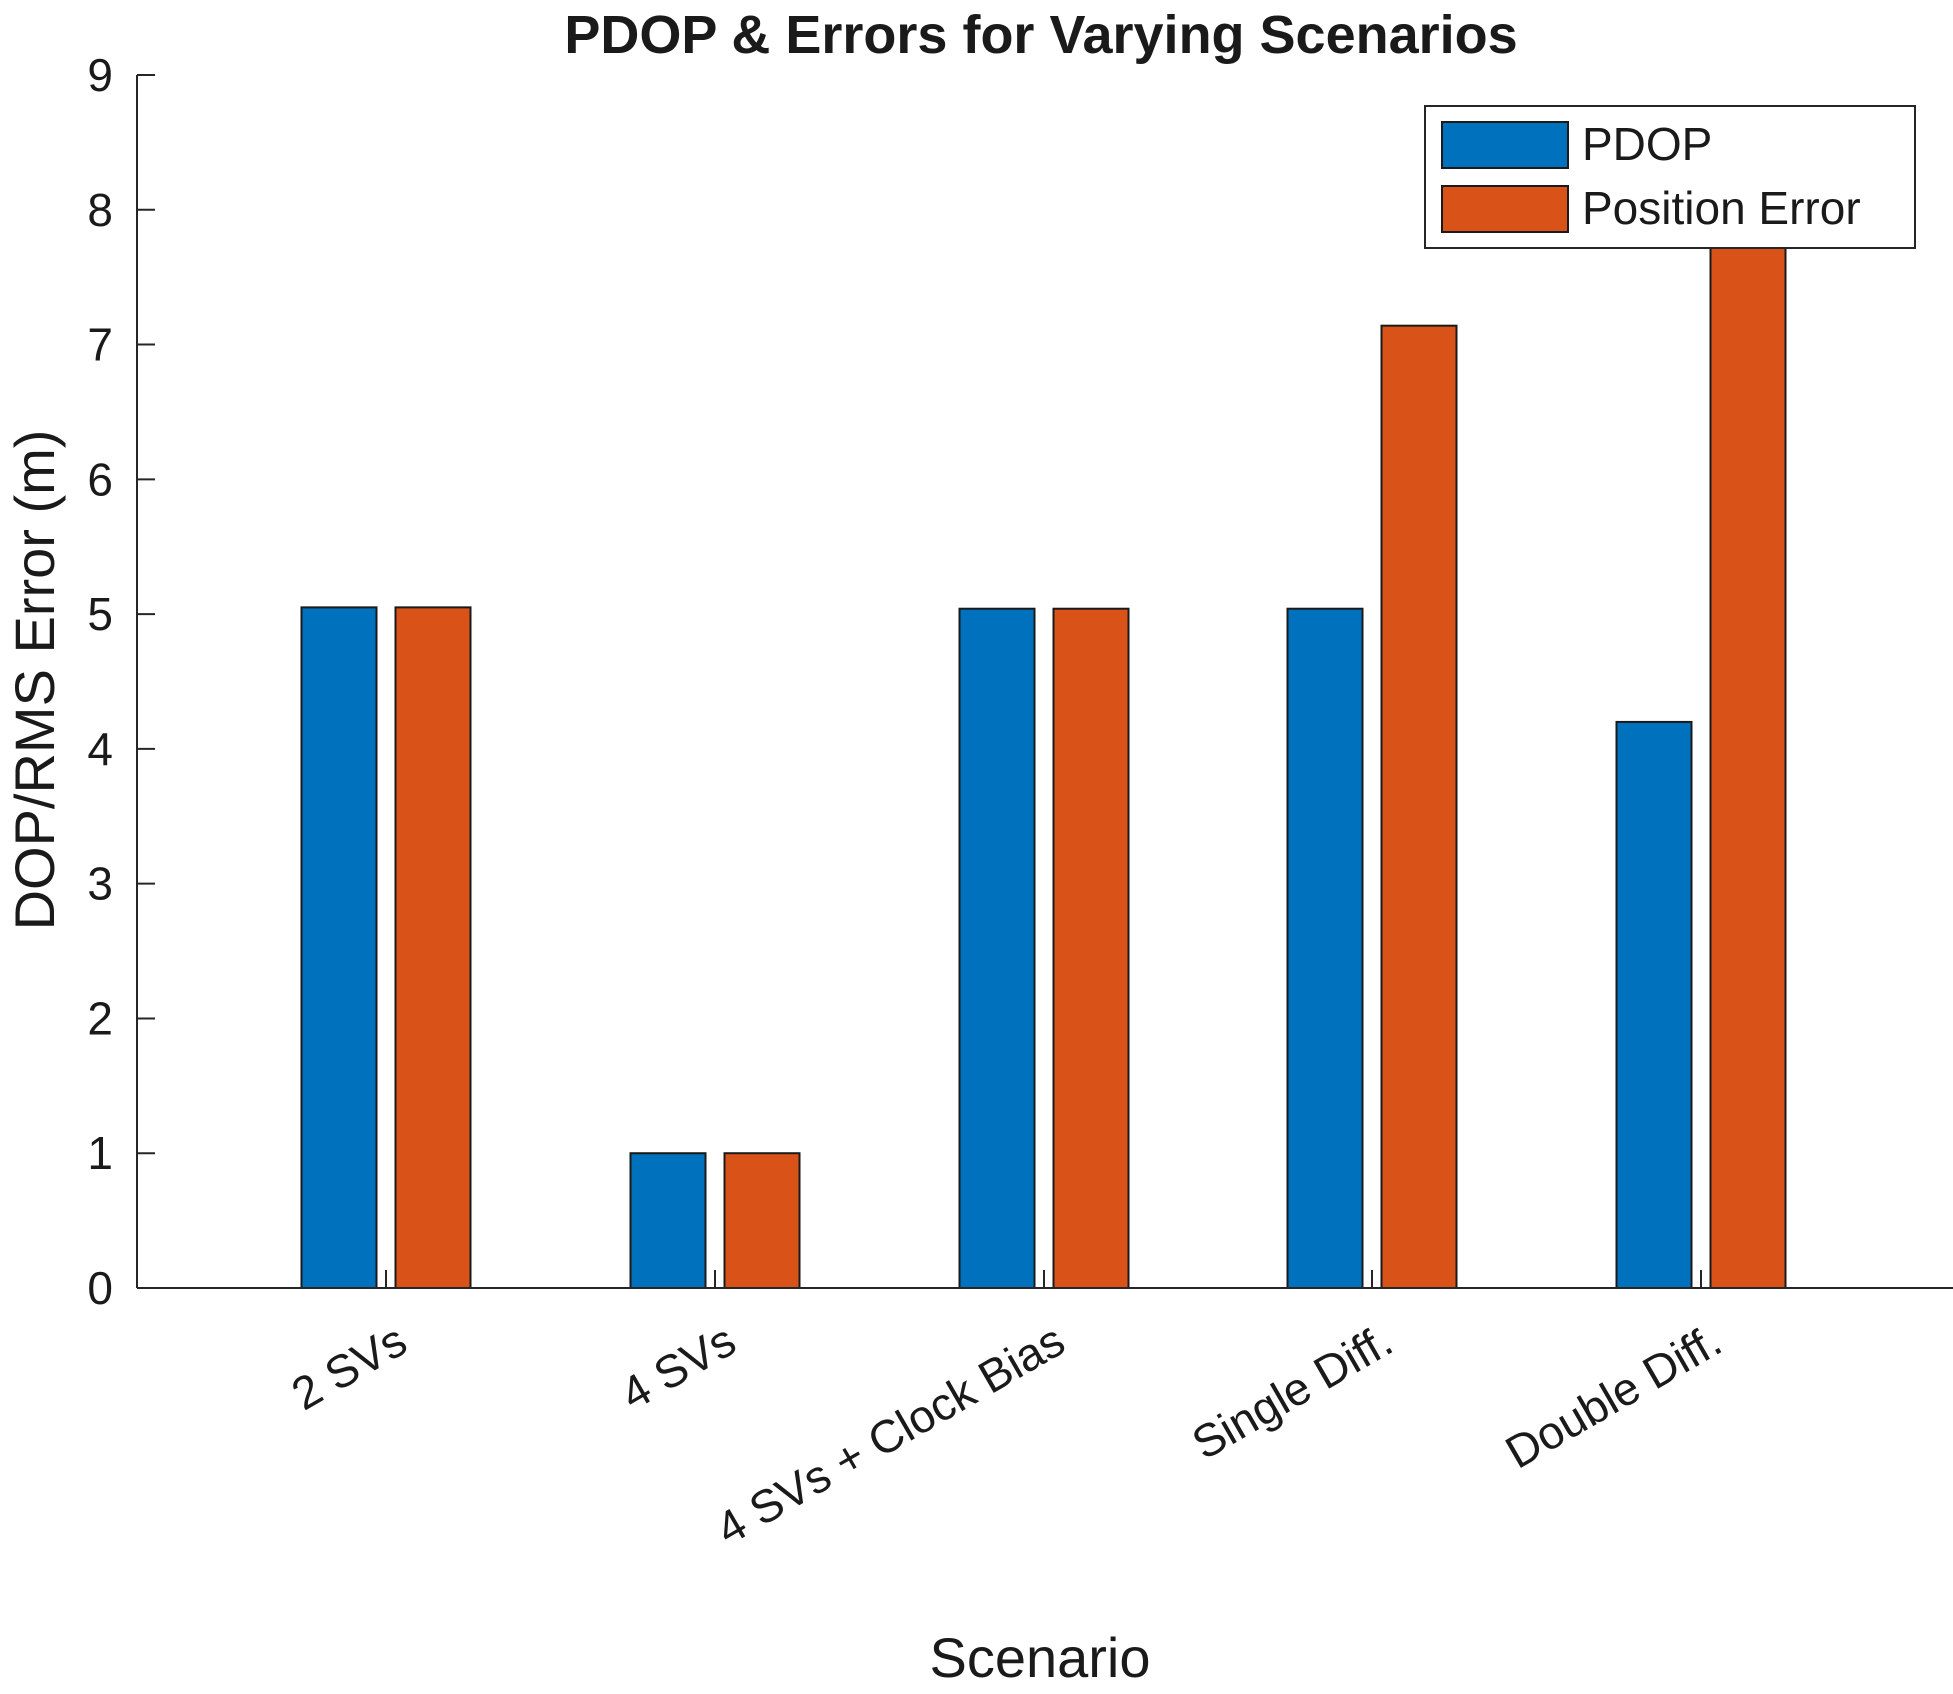 The height and width of the screenshot is (1694, 1953). I want to click on chart-title: PDOP & Errors for Varying Scenarios, so click(1040, 35).